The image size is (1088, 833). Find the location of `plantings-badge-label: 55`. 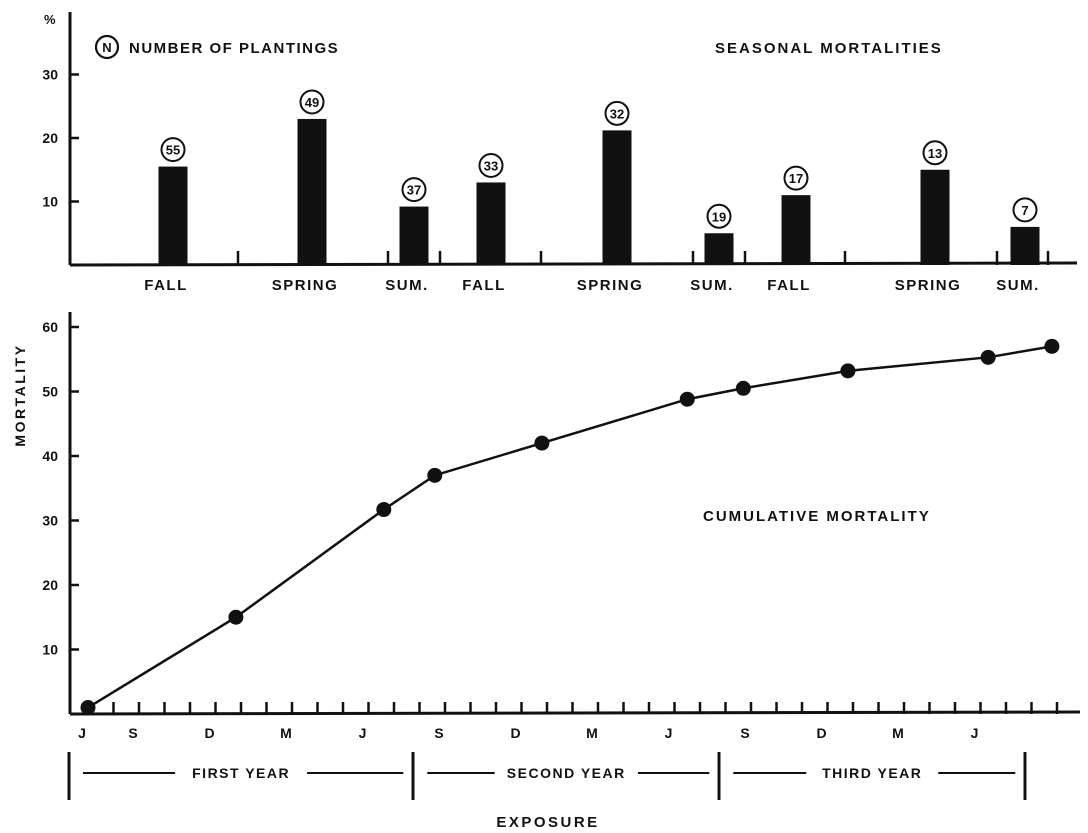

plantings-badge-label: 55 is located at coordinates (173, 150).